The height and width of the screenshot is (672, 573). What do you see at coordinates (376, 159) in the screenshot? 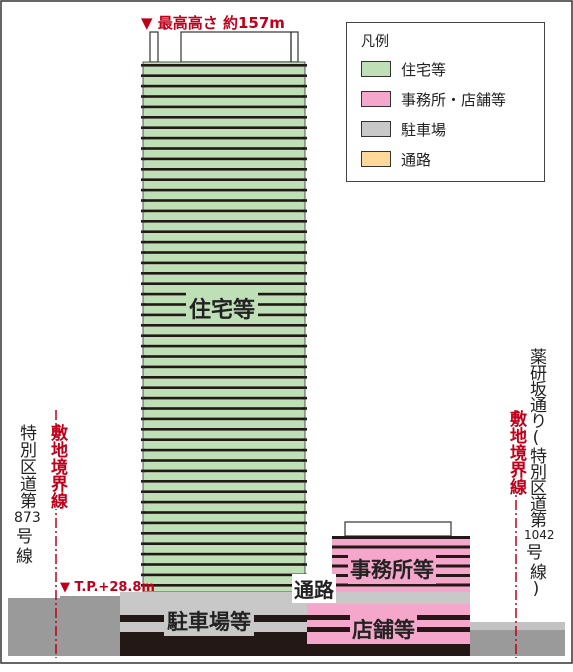
I see `legend-swatch-passage` at bounding box center [376, 159].